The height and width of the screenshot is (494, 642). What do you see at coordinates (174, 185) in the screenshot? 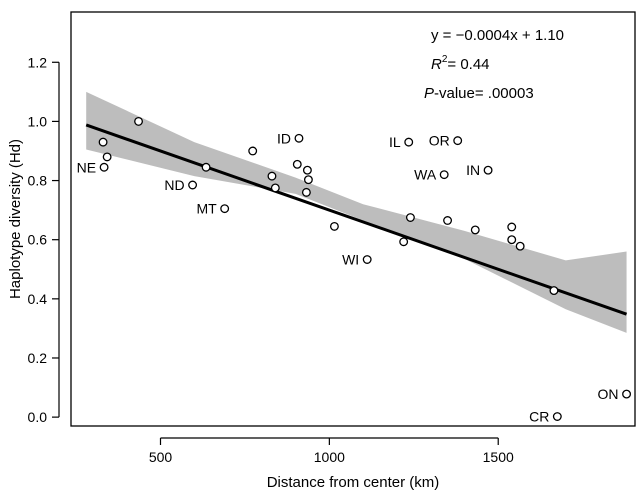
I see `point-label: ND` at bounding box center [174, 185].